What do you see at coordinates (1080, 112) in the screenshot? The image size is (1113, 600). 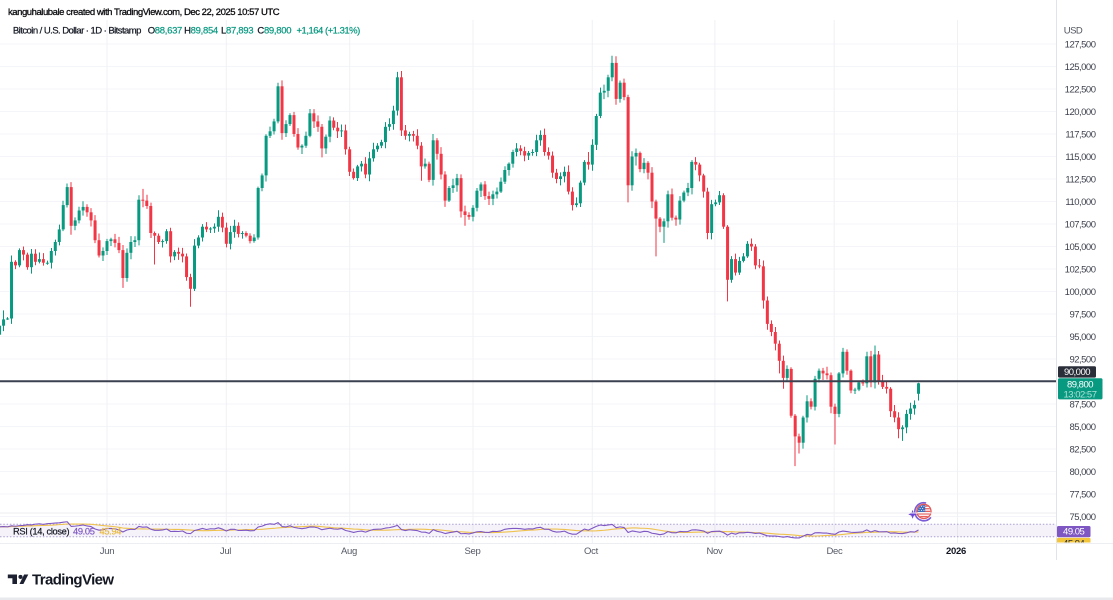 I see `svg-text: 120,000` at bounding box center [1080, 112].